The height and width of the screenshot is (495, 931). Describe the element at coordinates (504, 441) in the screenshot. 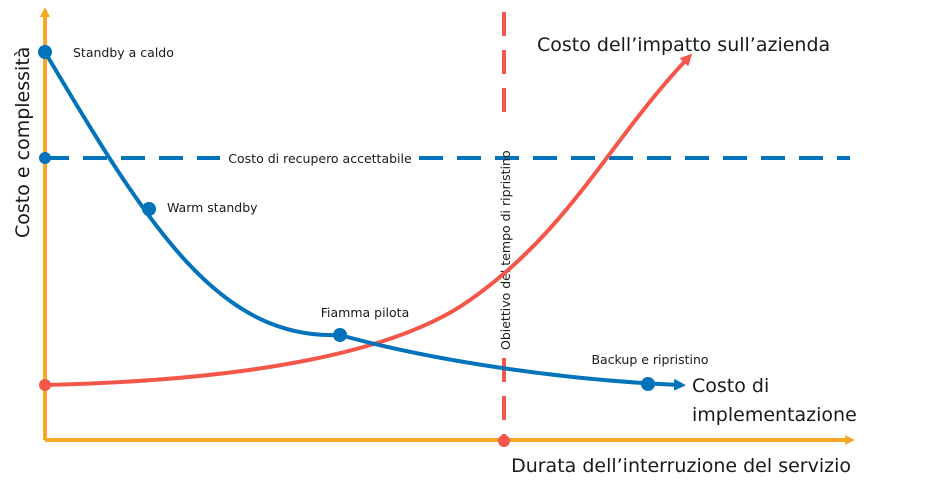

I see `rto-axis-point` at that location.